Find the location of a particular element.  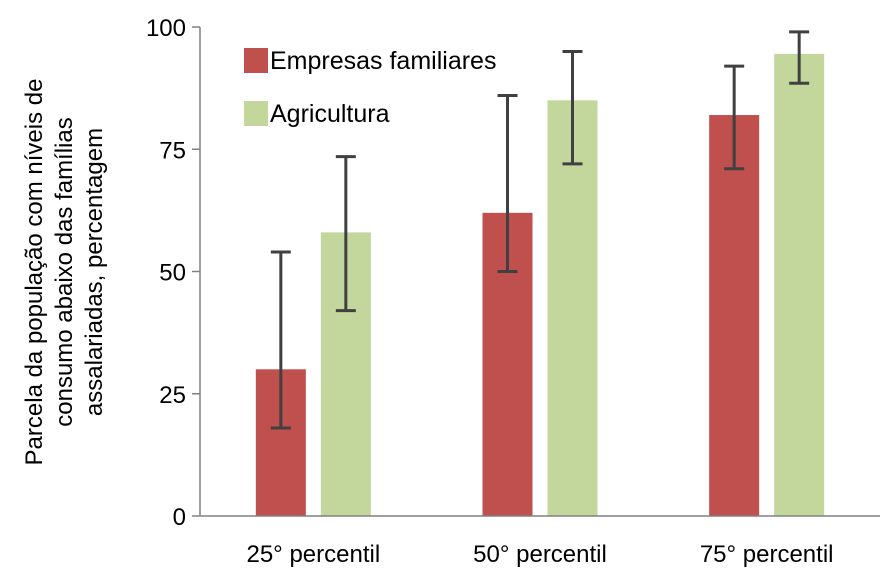

legend-swatch-agricultura is located at coordinates (256, 113).